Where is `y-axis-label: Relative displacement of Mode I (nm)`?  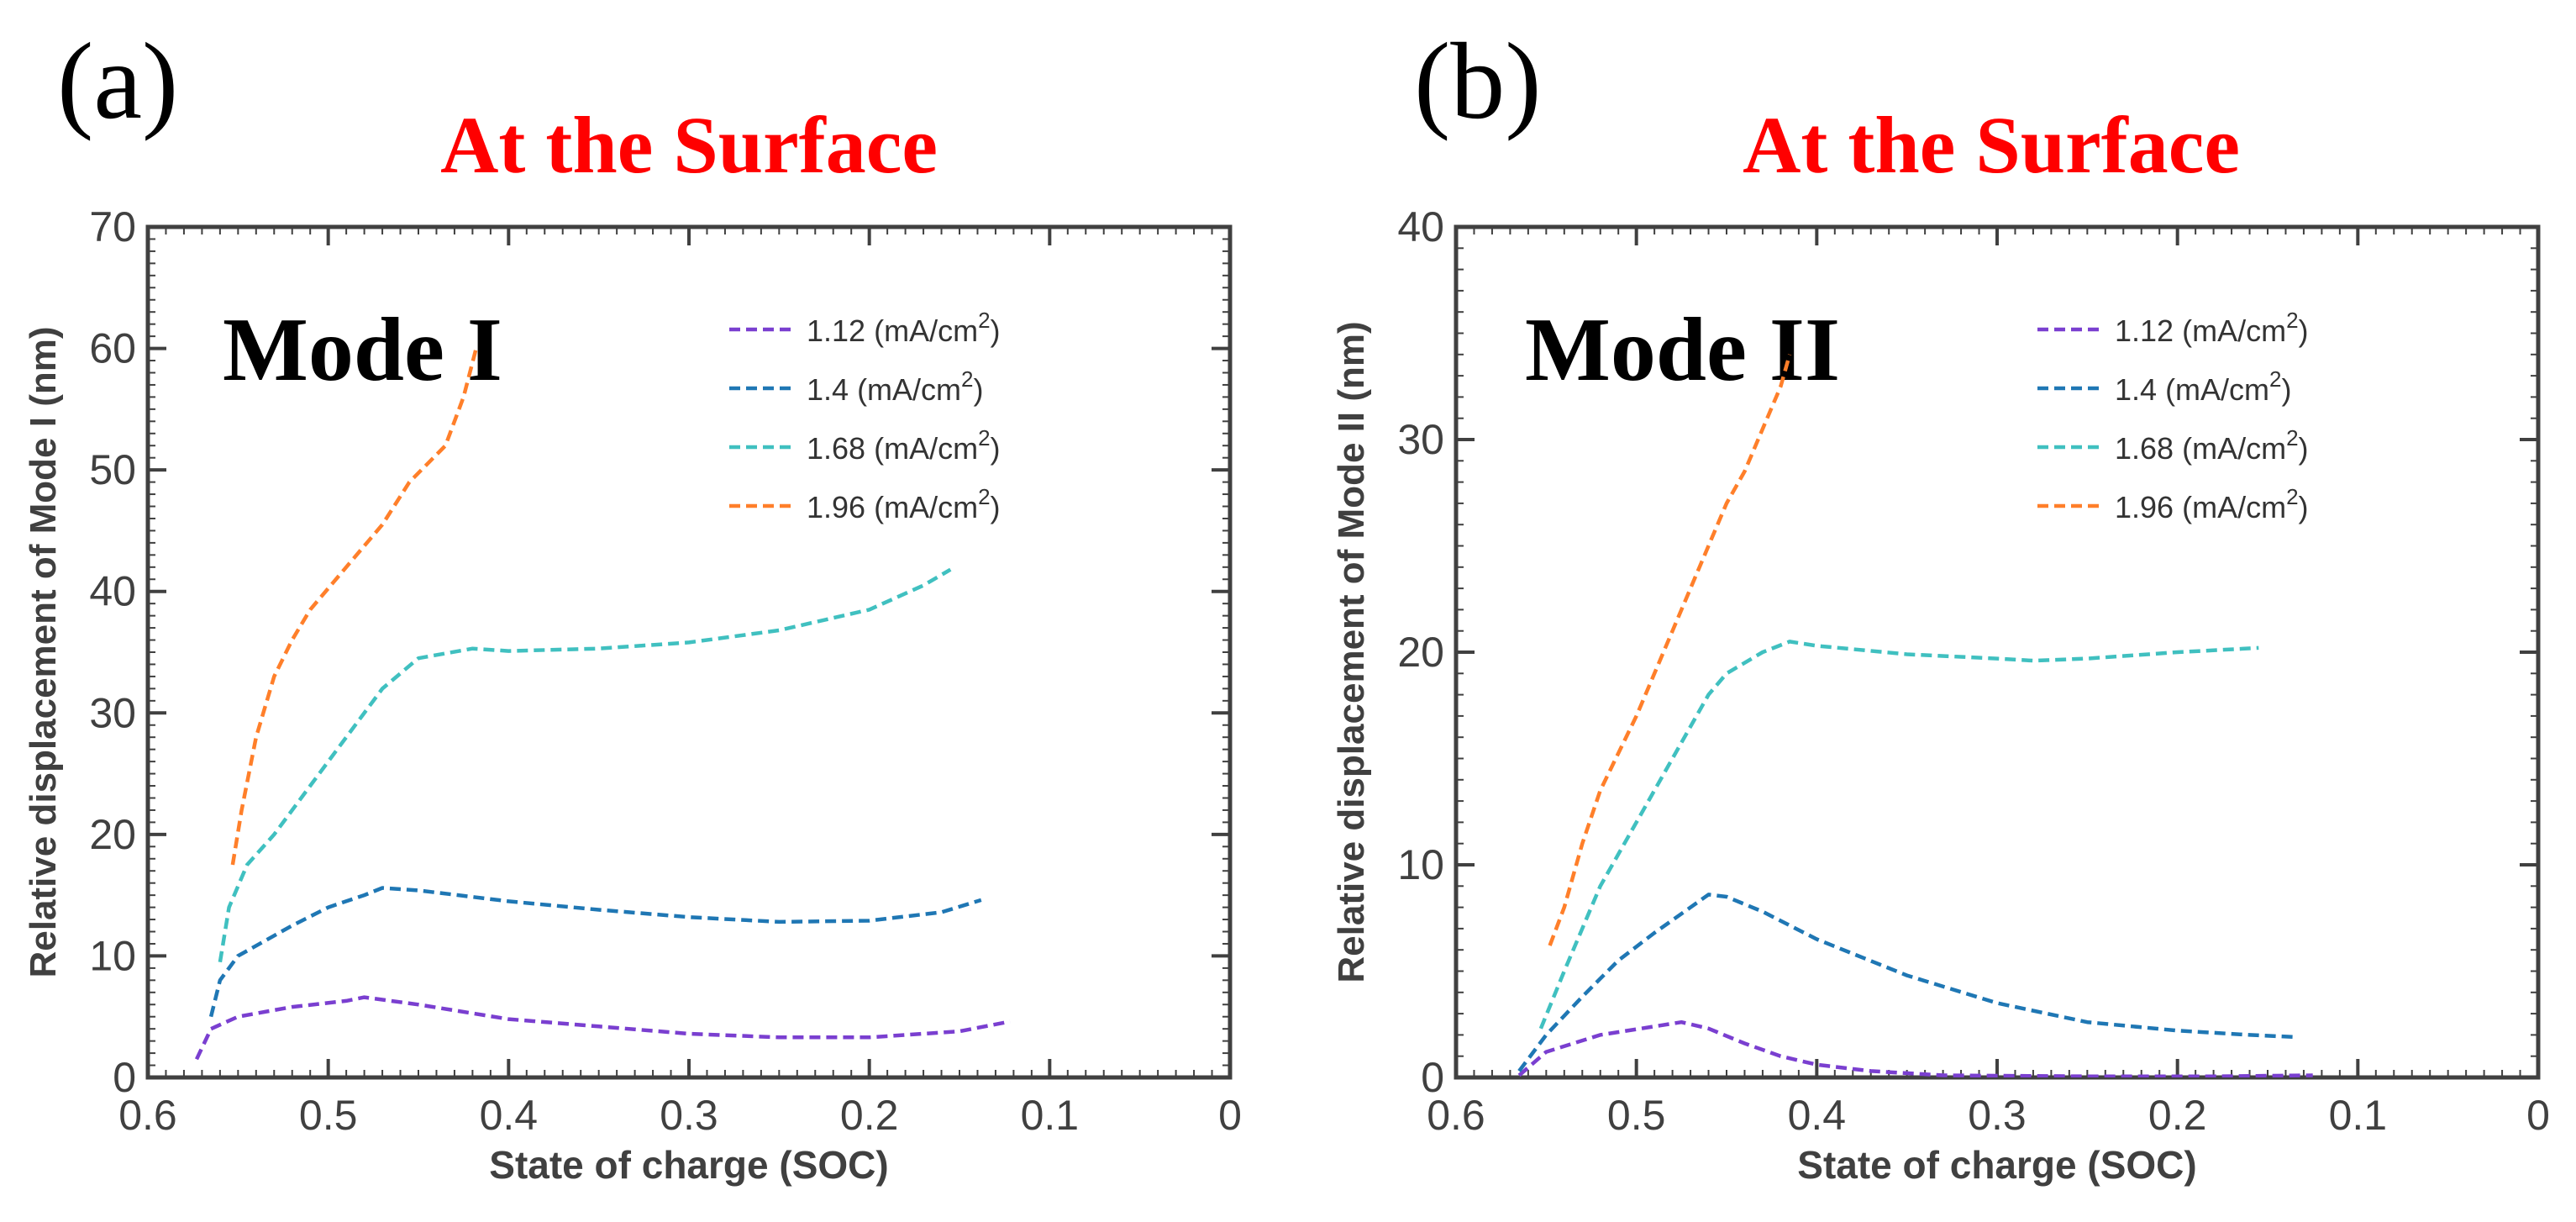
y-axis-label: Relative displacement of Mode I (nm) is located at coordinates (43, 651).